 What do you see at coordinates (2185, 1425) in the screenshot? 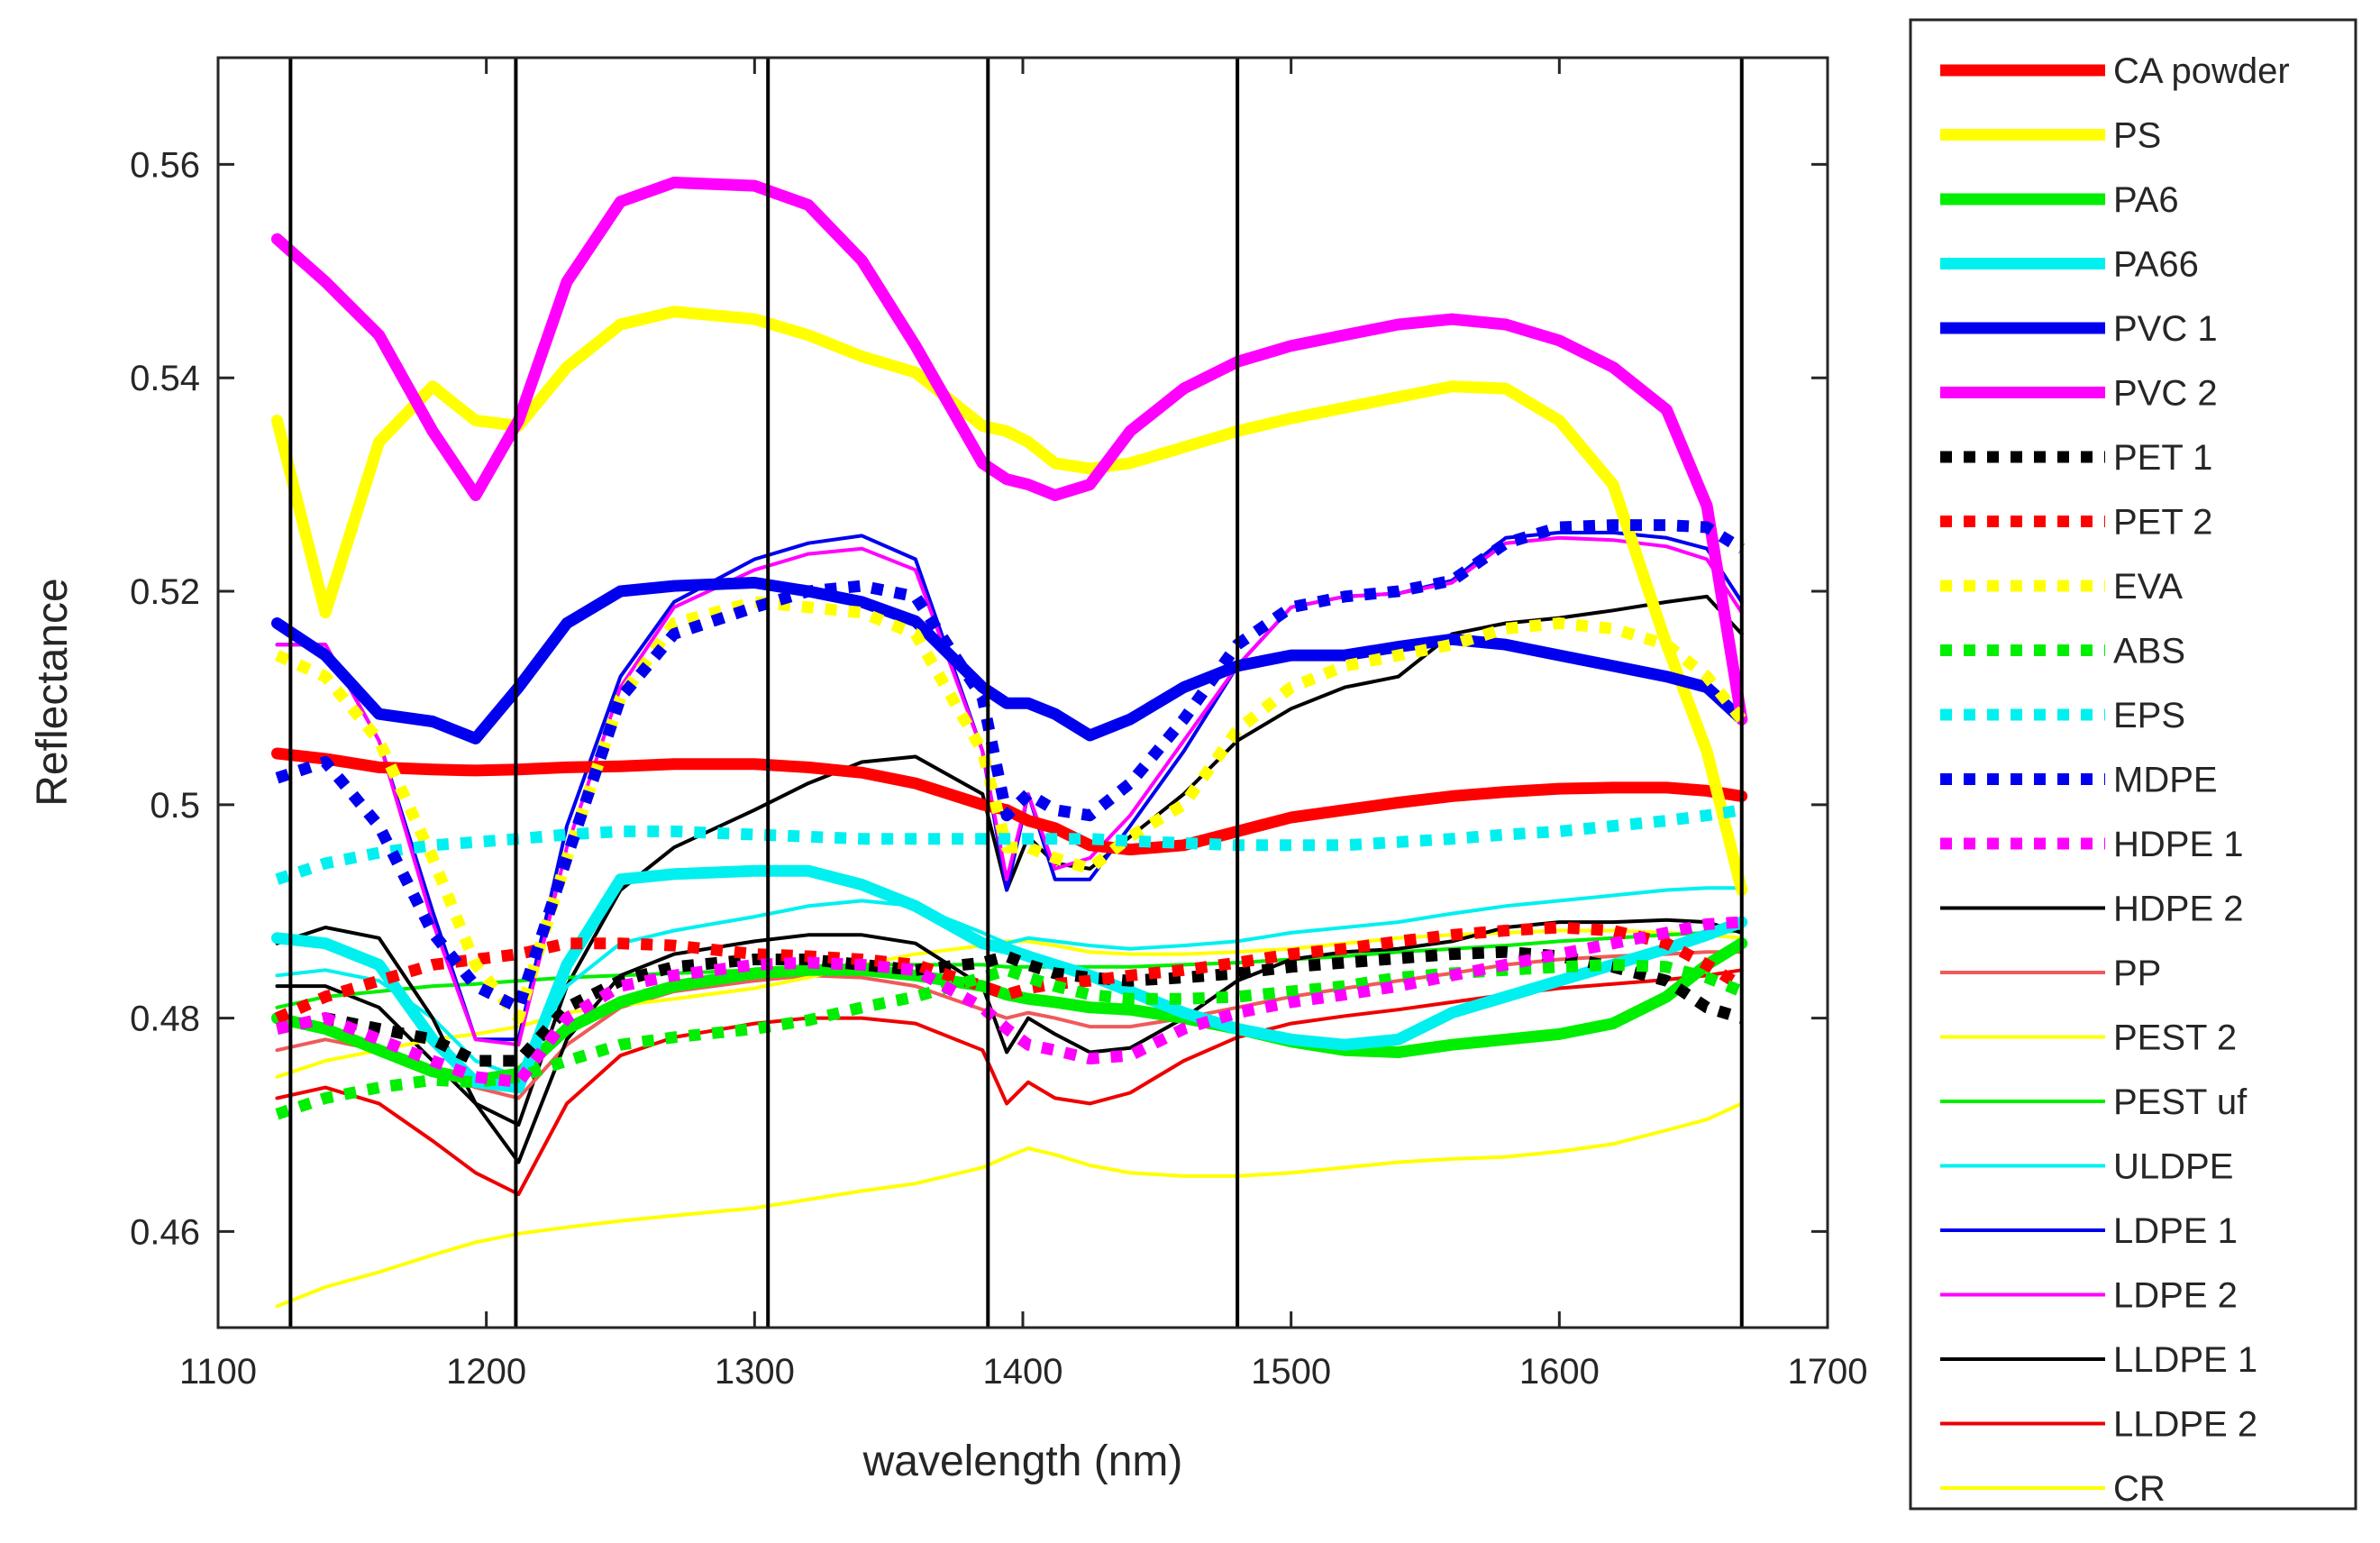
I see `legend-label-lldpe-2: LLDPE 2` at bounding box center [2185, 1425].